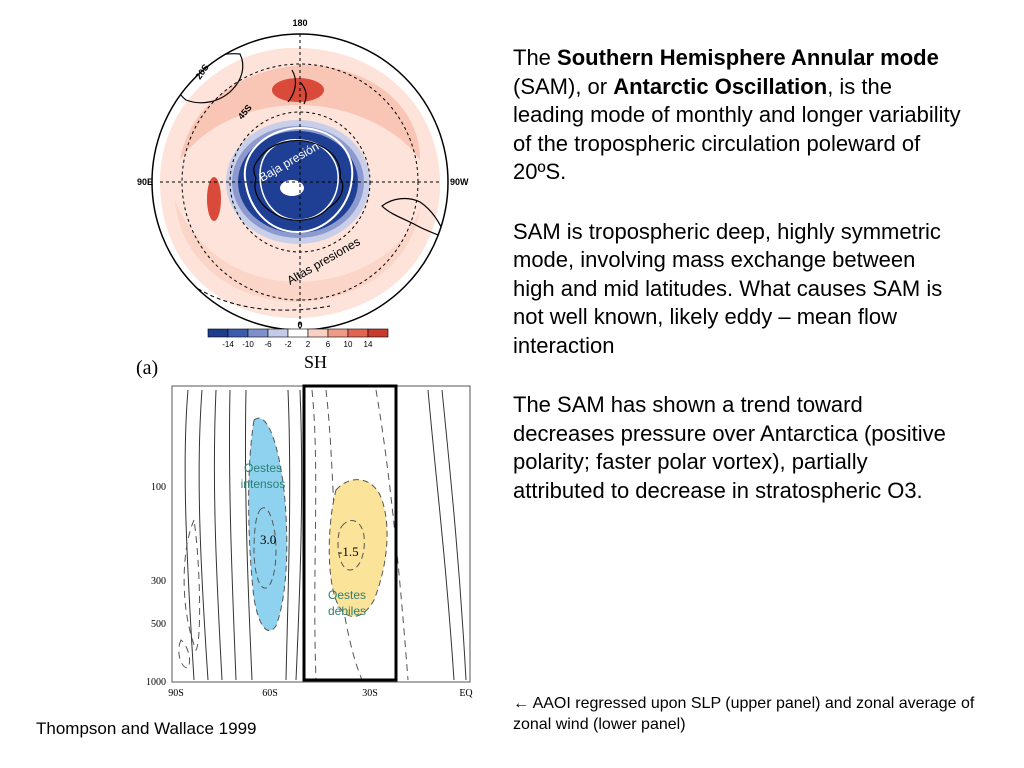 The width and height of the screenshot is (1024, 768). Describe the element at coordinates (268, 344) in the screenshot. I see `colorbar-tick-label: -6` at that location.